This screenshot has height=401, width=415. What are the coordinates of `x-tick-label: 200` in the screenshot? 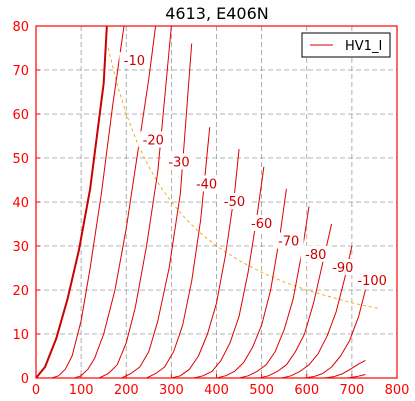 It's located at (126, 390).